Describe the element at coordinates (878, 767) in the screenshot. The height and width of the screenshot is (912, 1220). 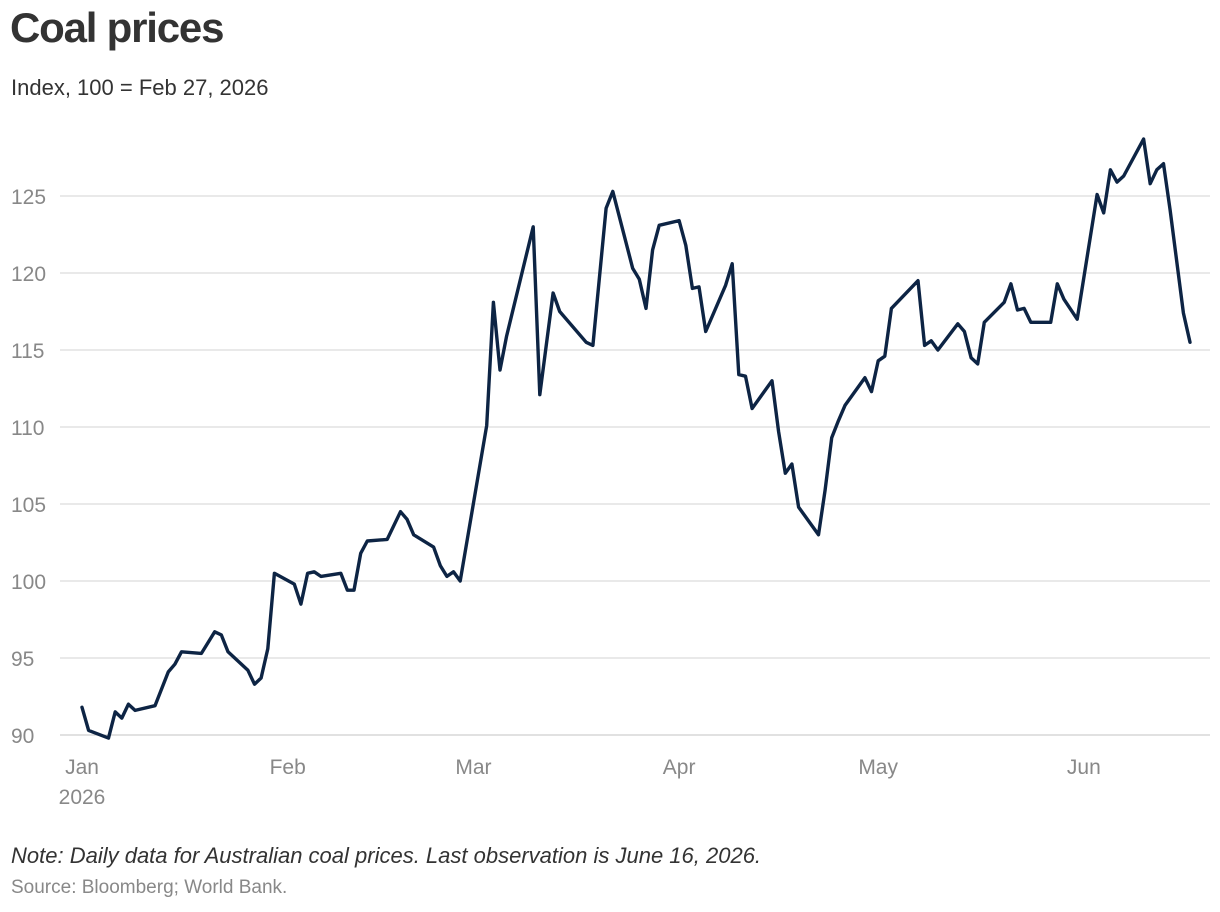
I see `x-tick-label: May` at that location.